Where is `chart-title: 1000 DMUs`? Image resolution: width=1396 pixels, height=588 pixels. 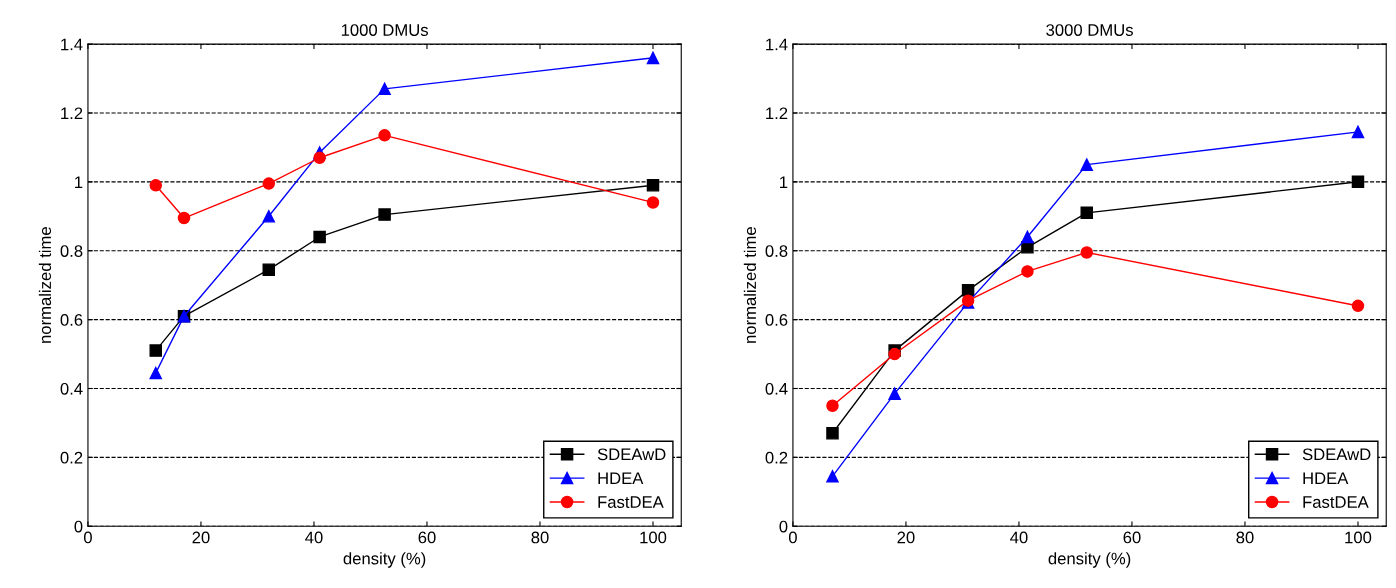 chart-title: 1000 DMUs is located at coordinates (384, 30).